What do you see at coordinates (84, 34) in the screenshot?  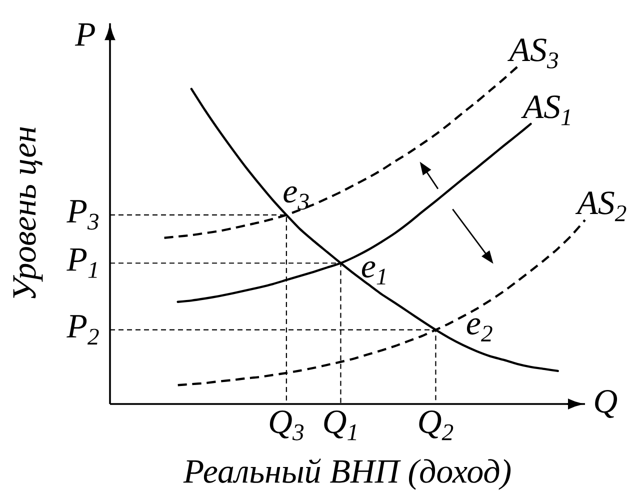 I see `text: P` at bounding box center [84, 34].